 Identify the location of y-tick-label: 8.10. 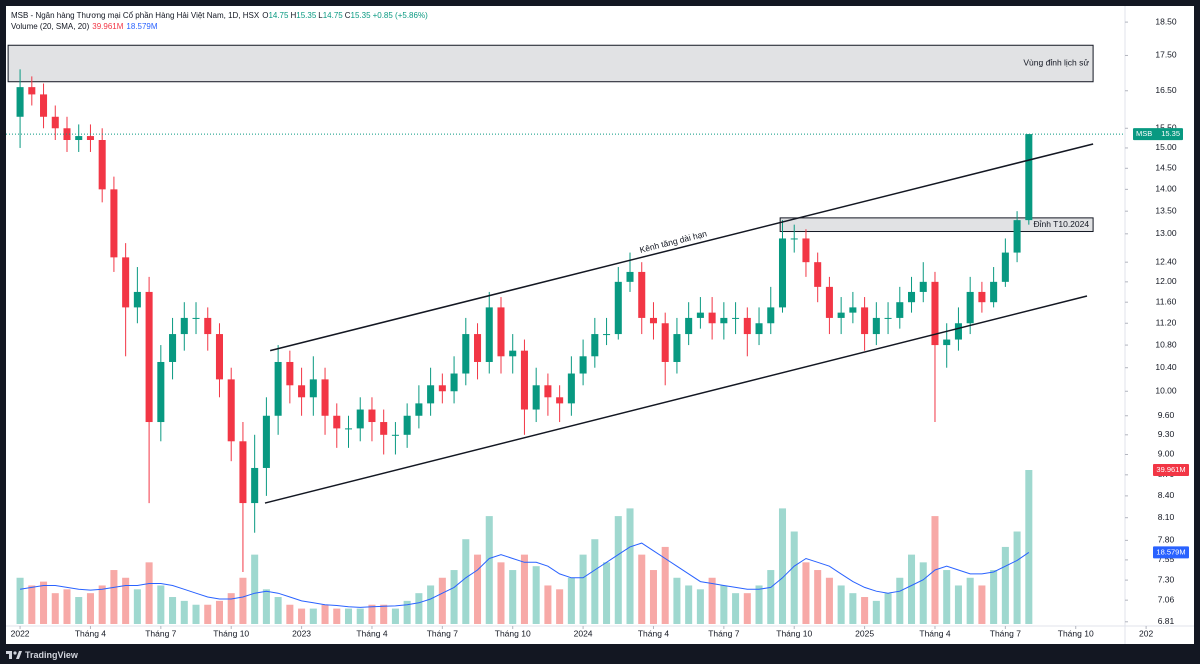
(1166, 517).